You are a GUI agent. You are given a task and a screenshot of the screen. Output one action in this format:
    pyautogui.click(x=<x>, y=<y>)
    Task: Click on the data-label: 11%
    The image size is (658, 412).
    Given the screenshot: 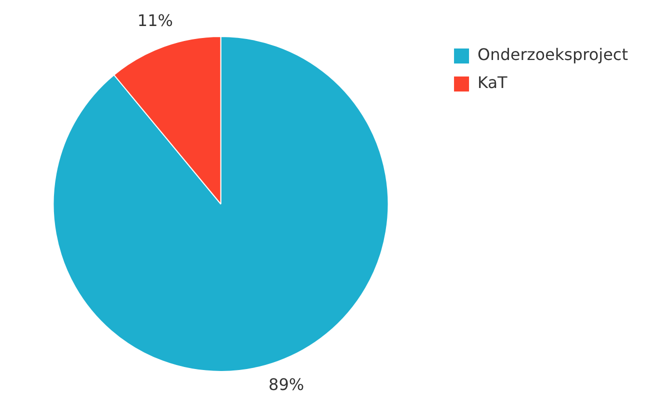 What is the action you would take?
    pyautogui.click(x=155, y=20)
    